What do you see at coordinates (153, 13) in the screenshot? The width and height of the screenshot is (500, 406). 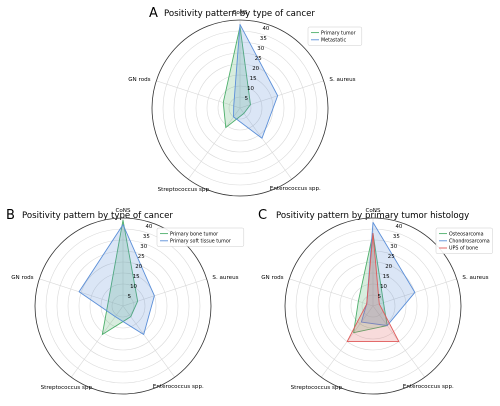 I see `panel-letter: A` at bounding box center [153, 13].